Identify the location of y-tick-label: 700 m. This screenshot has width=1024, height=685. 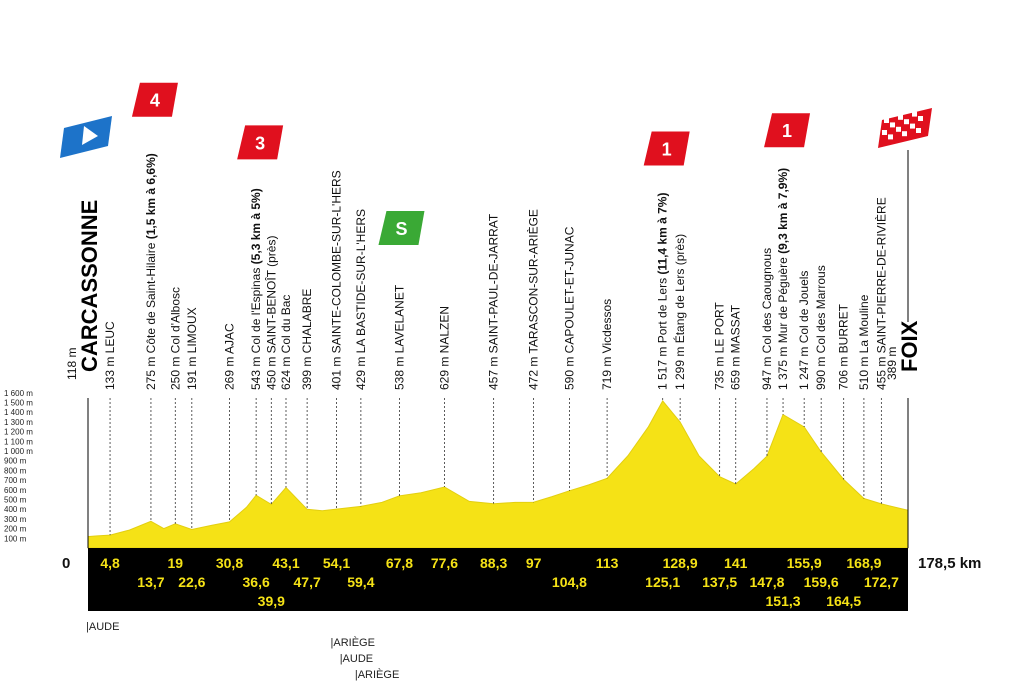
(15, 480).